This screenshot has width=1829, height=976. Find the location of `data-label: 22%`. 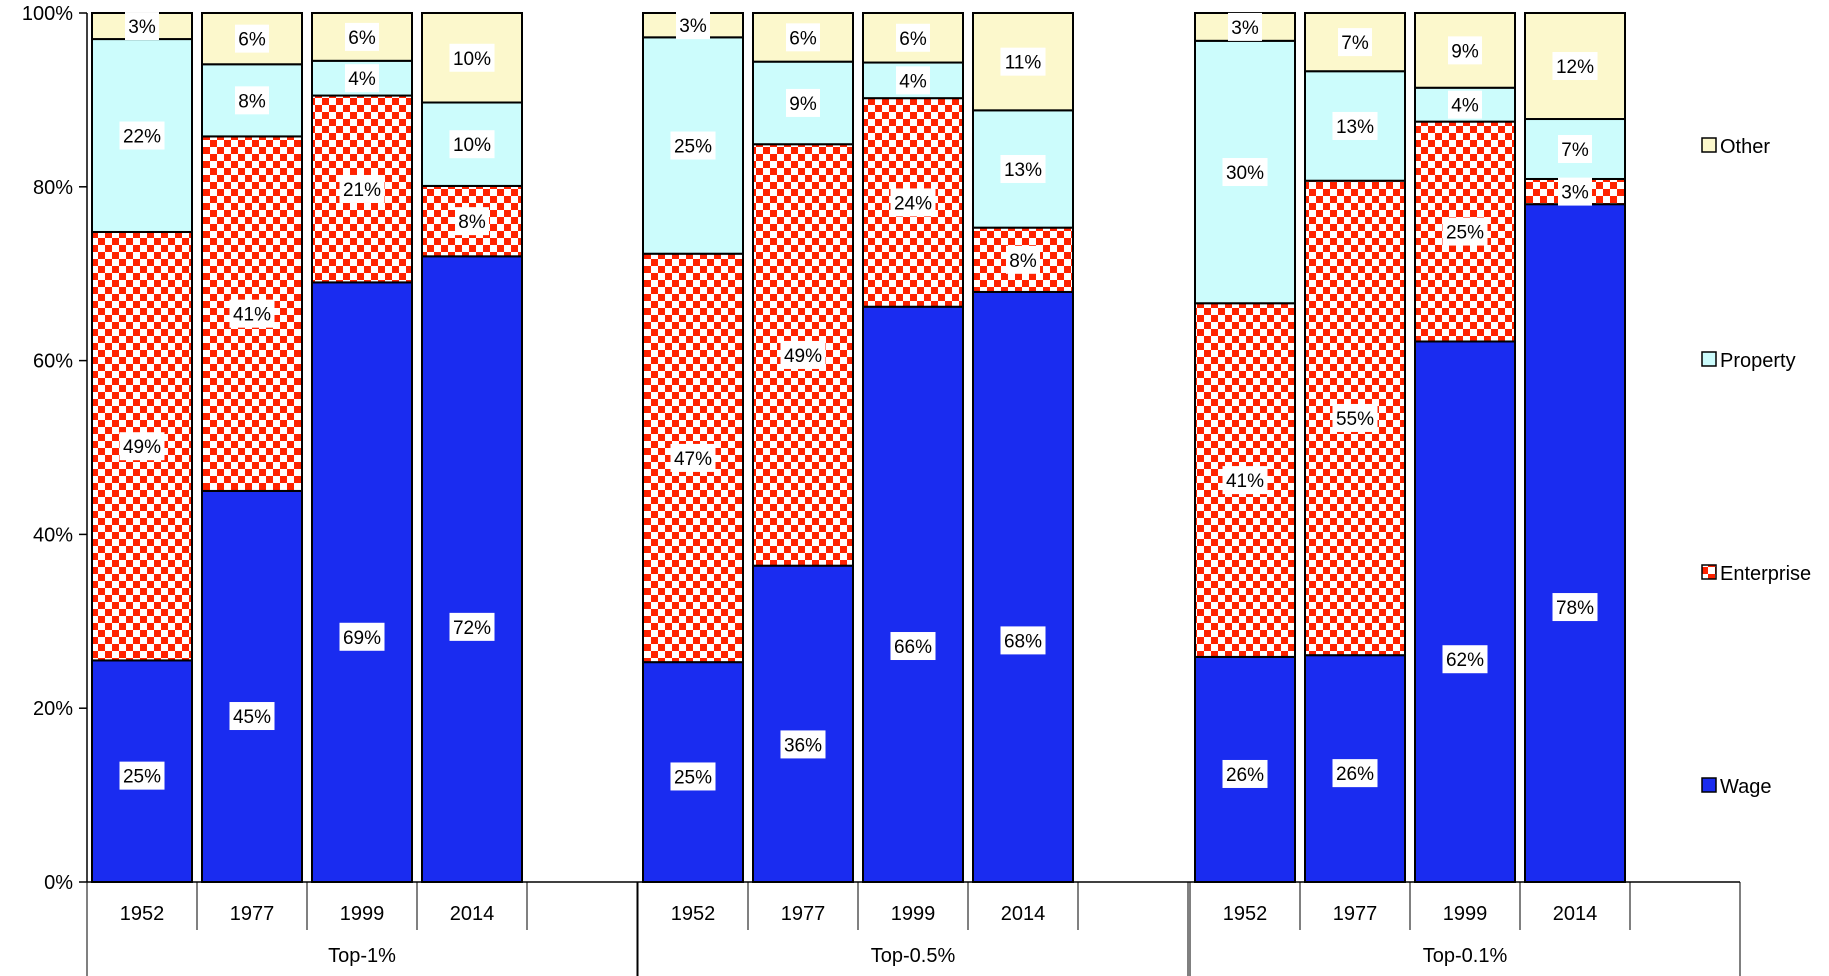

data-label: 22% is located at coordinates (142, 137).